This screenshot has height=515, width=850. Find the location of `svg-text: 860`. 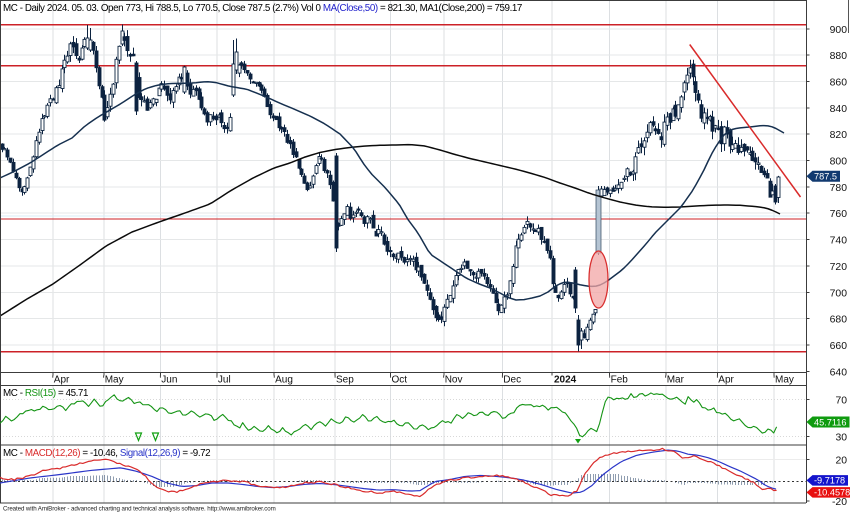

svg-text: 860 is located at coordinates (839, 83).